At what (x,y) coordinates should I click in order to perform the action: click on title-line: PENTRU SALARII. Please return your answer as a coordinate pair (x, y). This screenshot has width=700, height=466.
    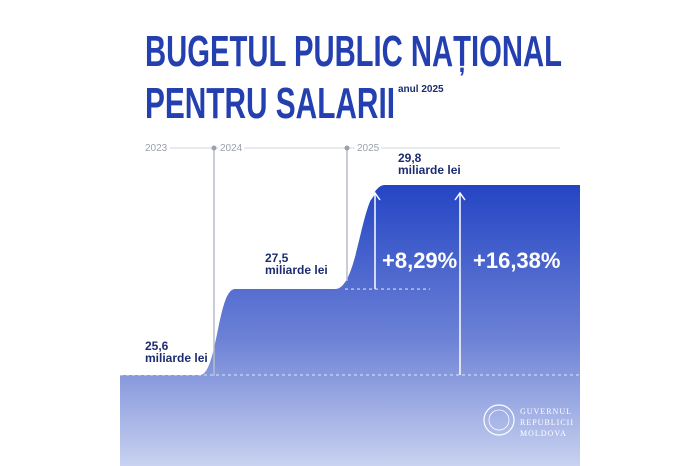
    Looking at the image, I should click on (270, 103).